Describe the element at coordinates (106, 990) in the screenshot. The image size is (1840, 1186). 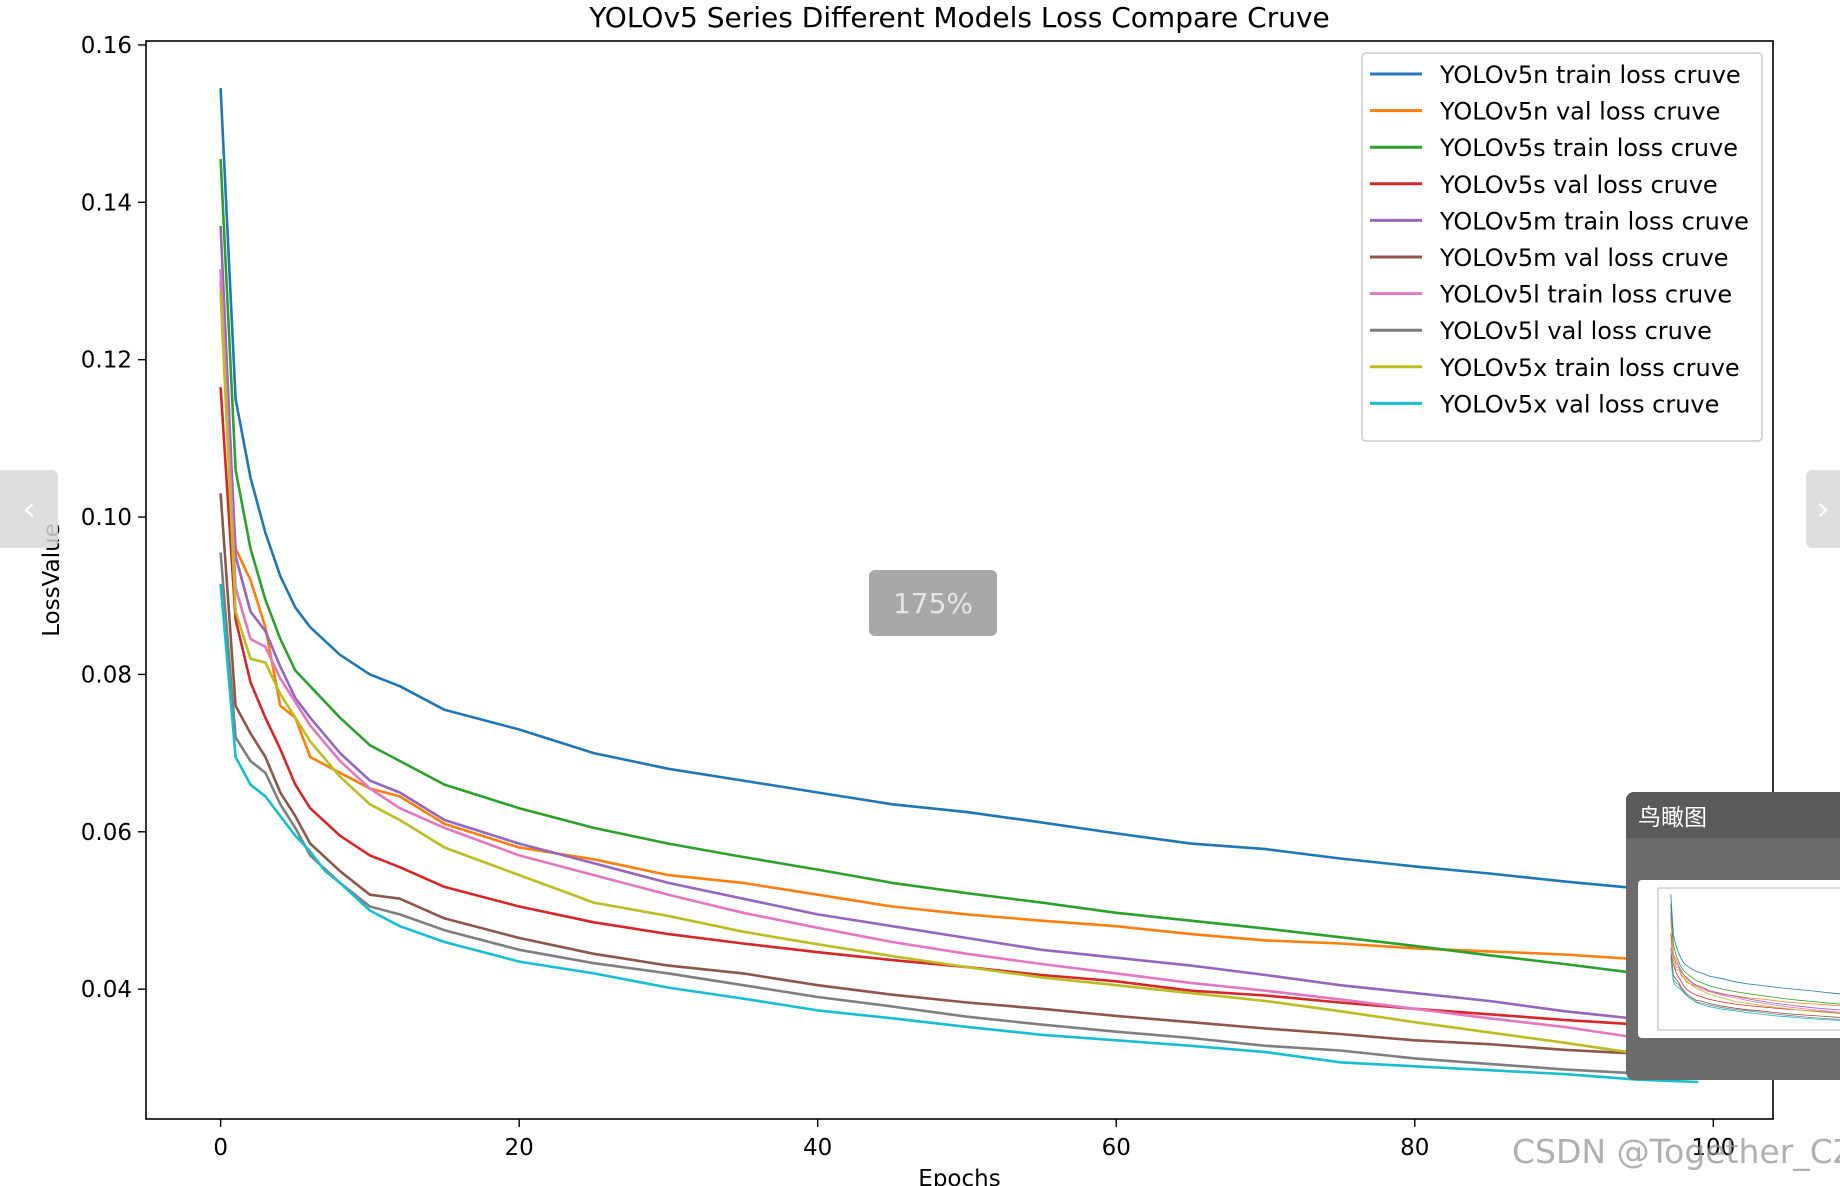
I see `y-tick-label: 0.04` at that location.